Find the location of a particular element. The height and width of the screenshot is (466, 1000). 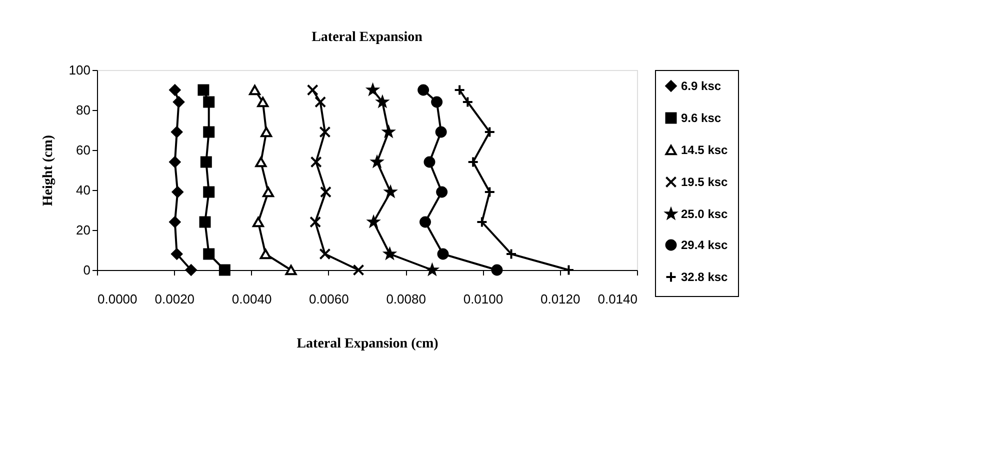

y-tick-label: 0 is located at coordinates (86, 270).